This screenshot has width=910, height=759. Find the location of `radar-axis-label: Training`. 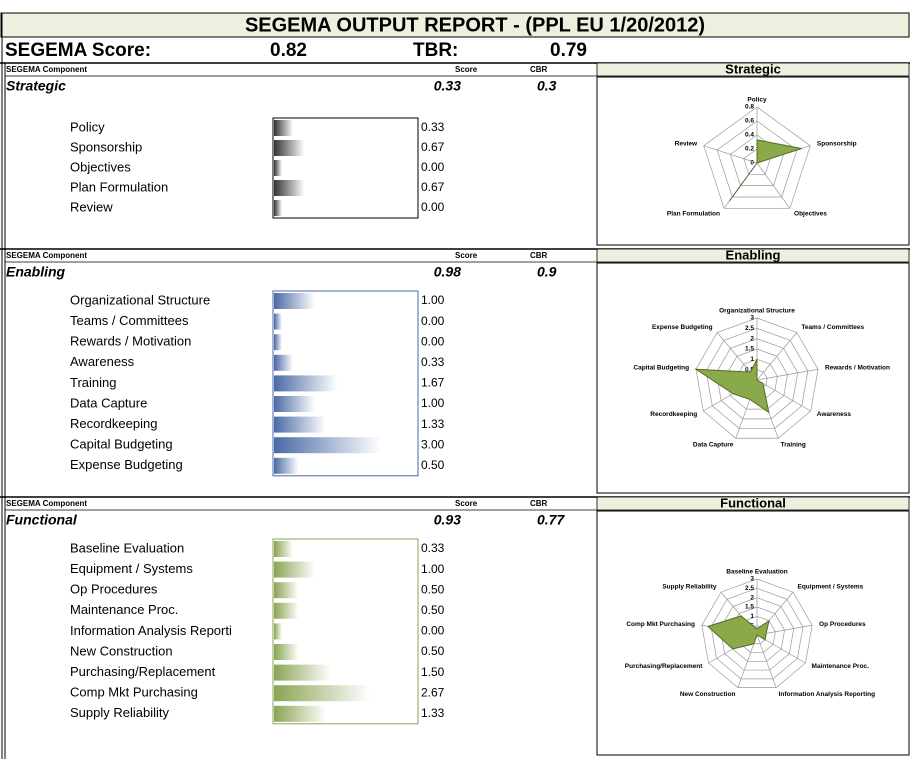

radar-axis-label: Training is located at coordinates (793, 445).